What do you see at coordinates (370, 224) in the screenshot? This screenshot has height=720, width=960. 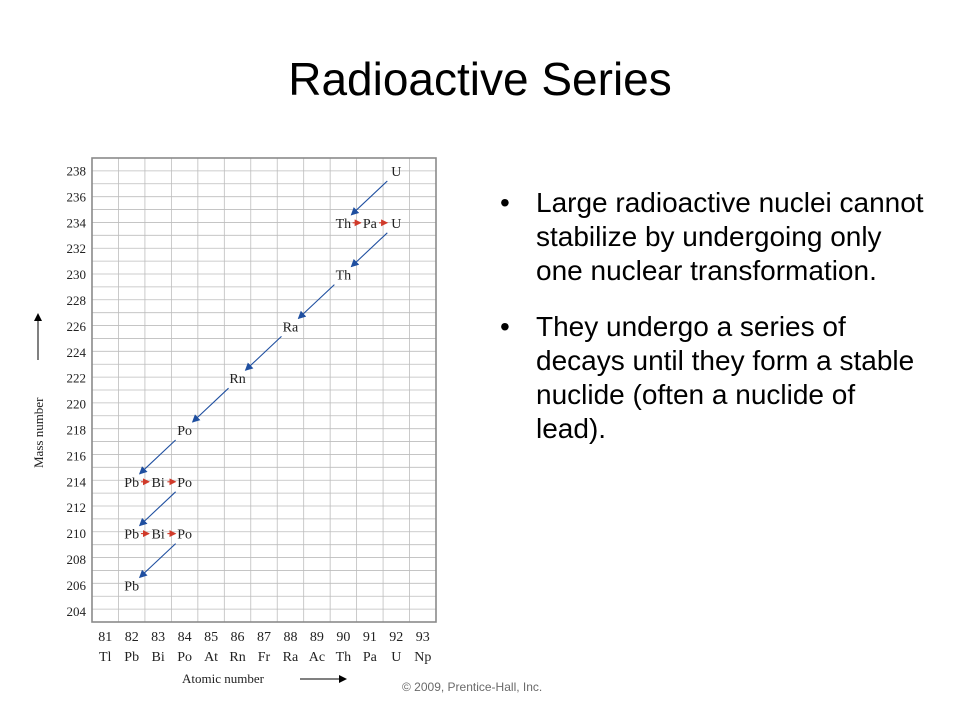 I see `nuclide-label: Pa` at bounding box center [370, 224].